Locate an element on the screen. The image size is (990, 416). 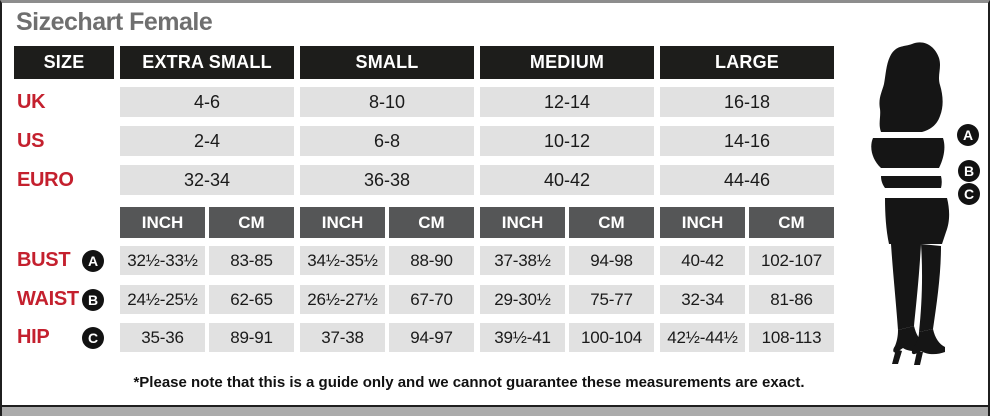
value-cell-cm: 75-77 is located at coordinates (611, 299).